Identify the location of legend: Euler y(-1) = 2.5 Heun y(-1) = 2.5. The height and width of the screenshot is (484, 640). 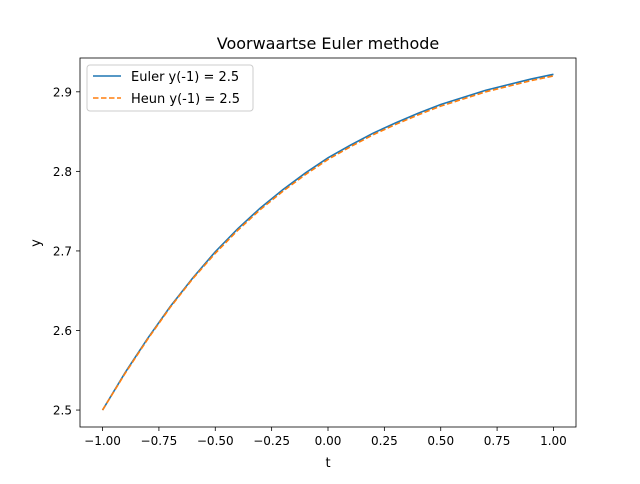
(170, 88).